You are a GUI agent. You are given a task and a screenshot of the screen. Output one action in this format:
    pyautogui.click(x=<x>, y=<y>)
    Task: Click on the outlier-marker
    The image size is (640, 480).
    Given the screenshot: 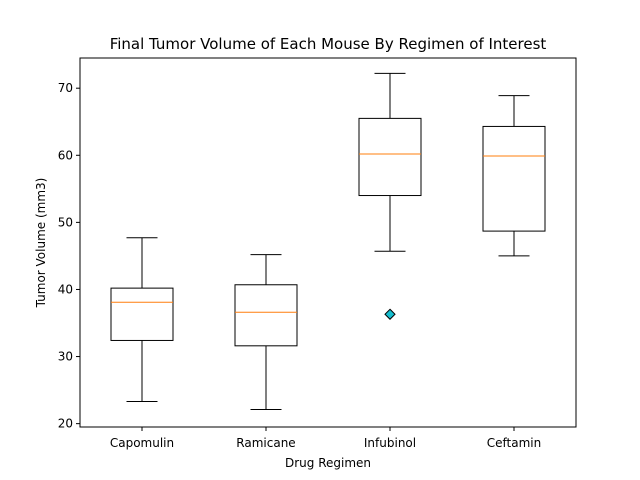 What is the action you would take?
    pyautogui.click(x=390, y=314)
    